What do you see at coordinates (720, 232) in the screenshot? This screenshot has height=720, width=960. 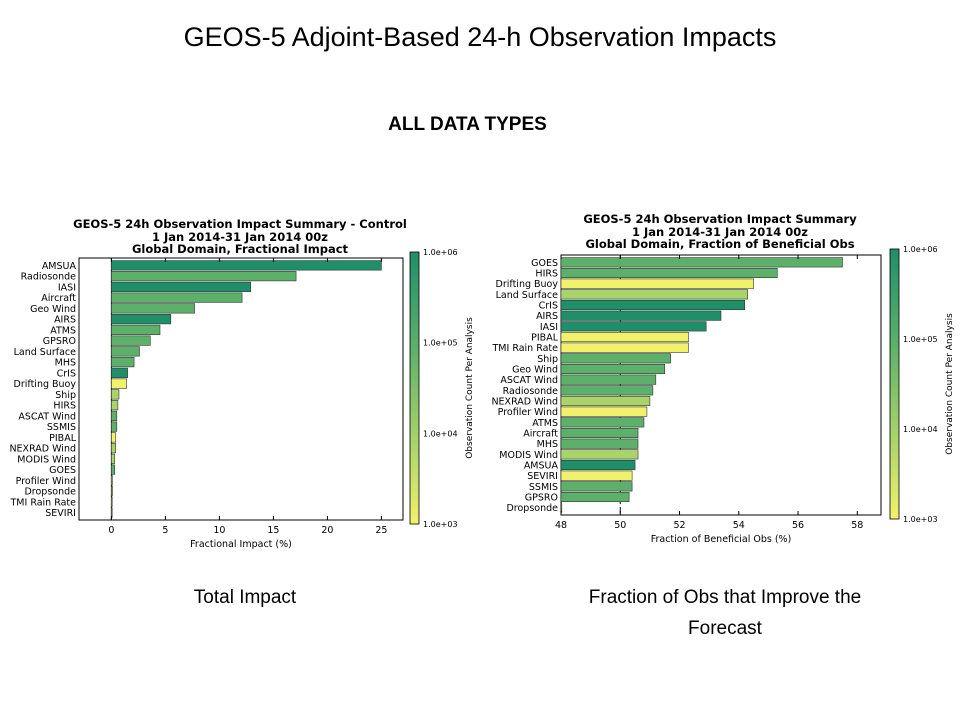 I see `chart-subtitle: 1 Jan 2014-31 Jan 2014 00z` at bounding box center [720, 232].